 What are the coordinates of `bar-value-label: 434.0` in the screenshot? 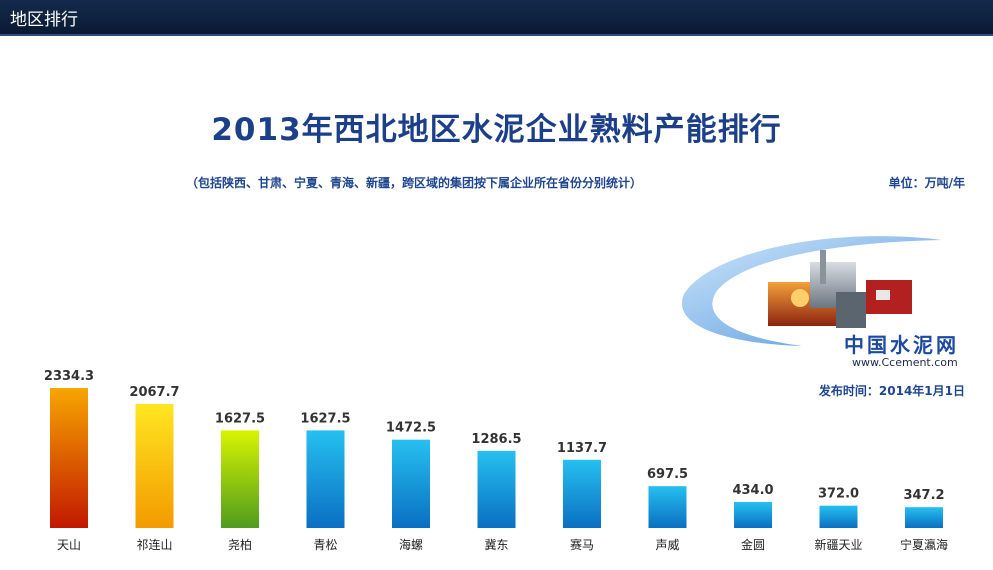 It's located at (752, 490).